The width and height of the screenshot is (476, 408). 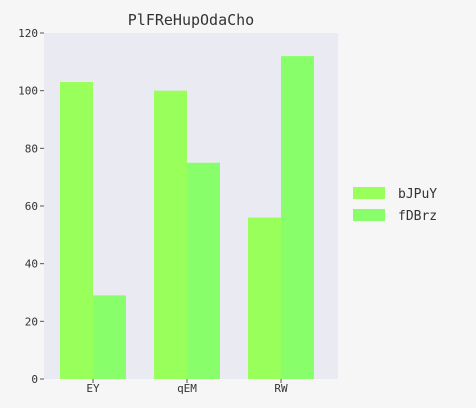 What do you see at coordinates (34, 379) in the screenshot?
I see `y-tick-label: 0` at bounding box center [34, 379].